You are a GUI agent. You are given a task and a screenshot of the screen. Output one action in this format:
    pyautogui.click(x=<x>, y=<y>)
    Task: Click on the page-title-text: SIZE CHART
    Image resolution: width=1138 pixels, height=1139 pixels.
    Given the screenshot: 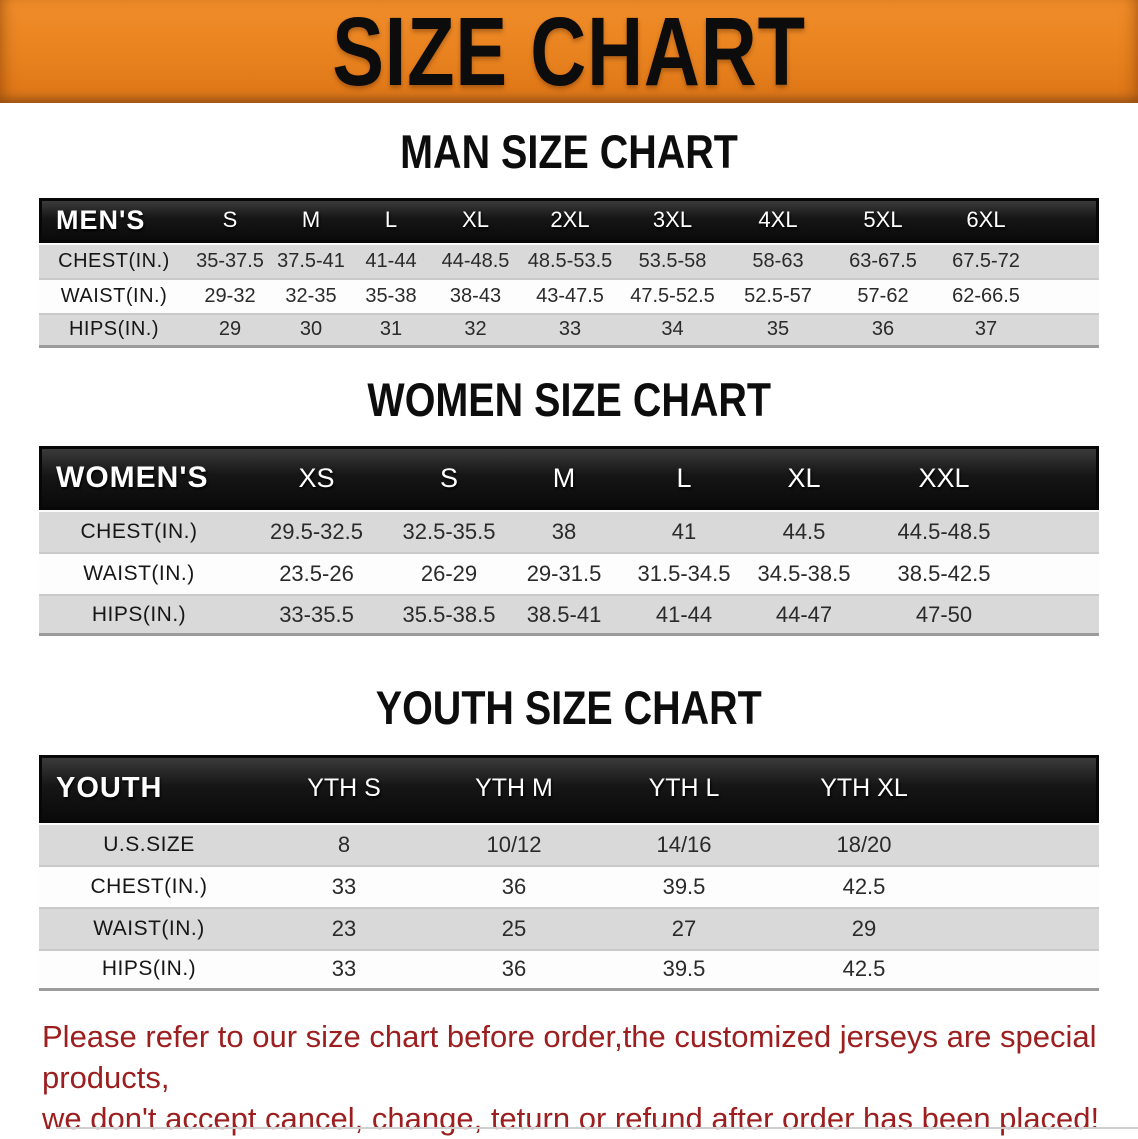 What is the action you would take?
    pyautogui.click(x=569, y=53)
    